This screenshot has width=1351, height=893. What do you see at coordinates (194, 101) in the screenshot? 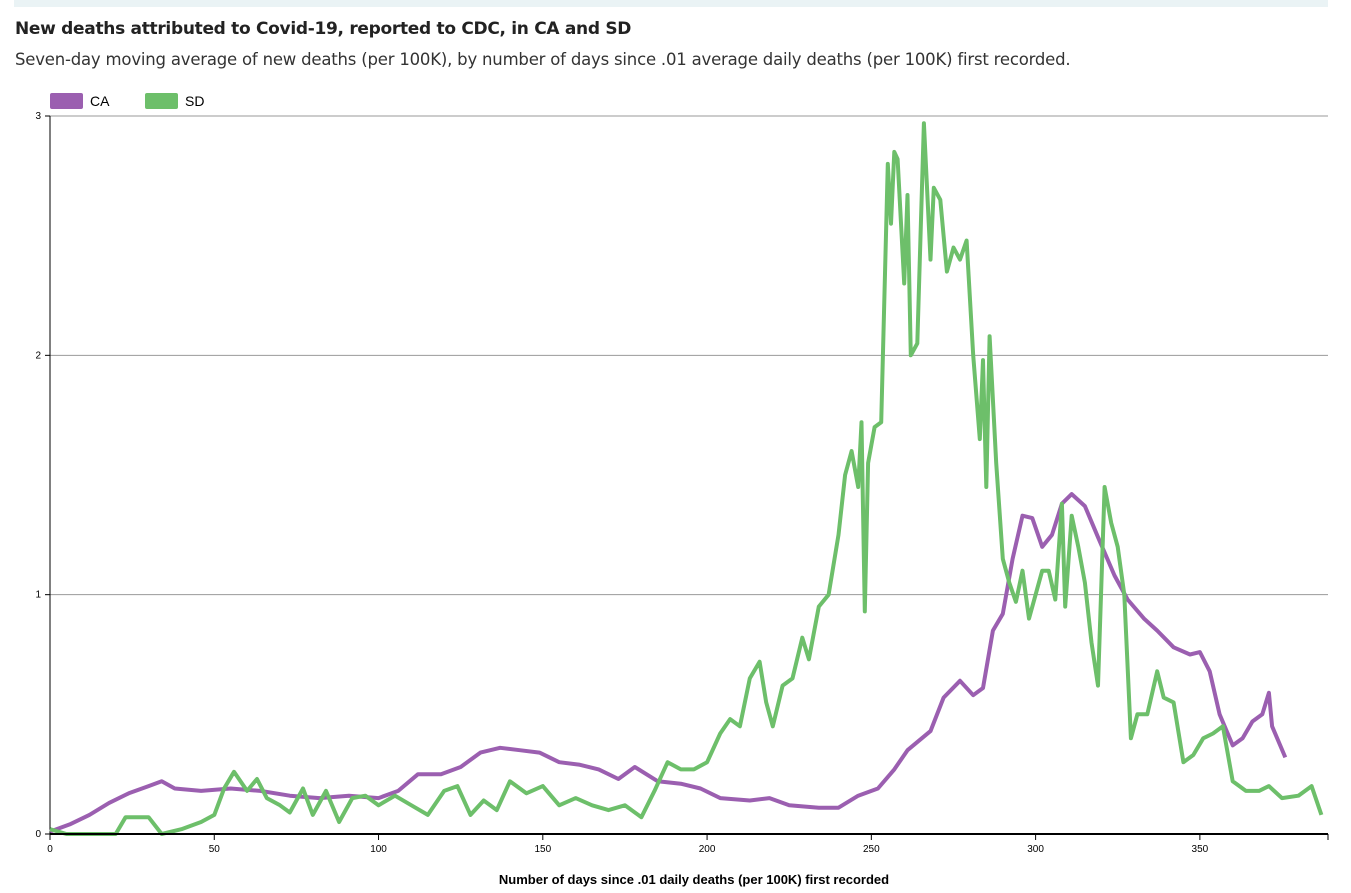
I see `legend-label-sd: SD` at bounding box center [194, 101].